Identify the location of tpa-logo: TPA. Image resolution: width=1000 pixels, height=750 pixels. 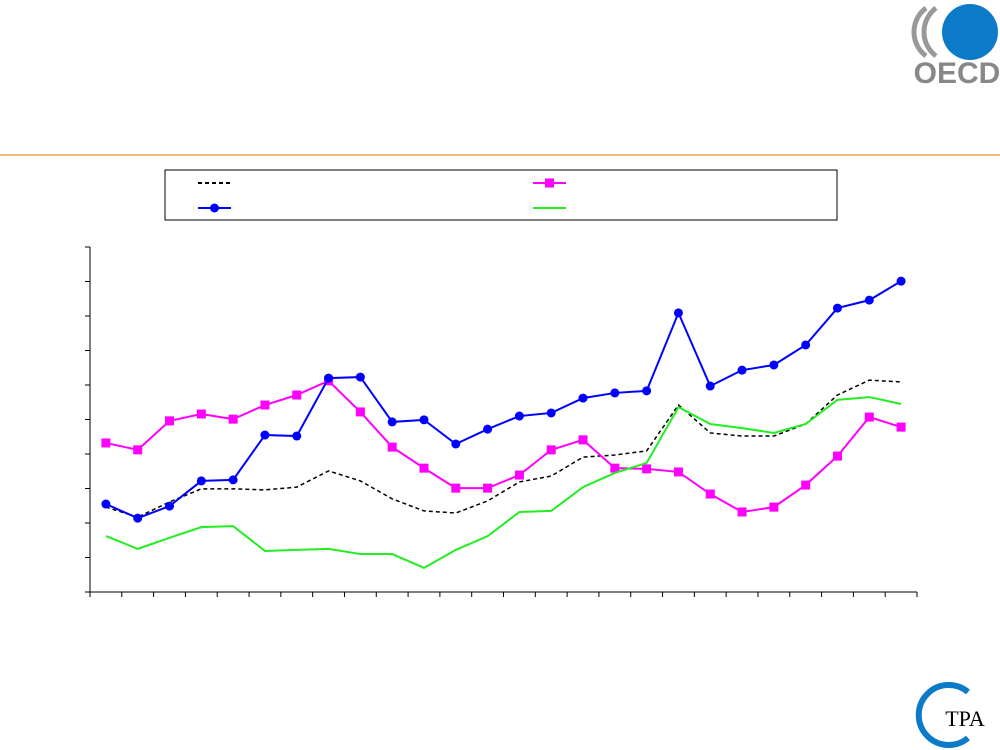
(950, 715).